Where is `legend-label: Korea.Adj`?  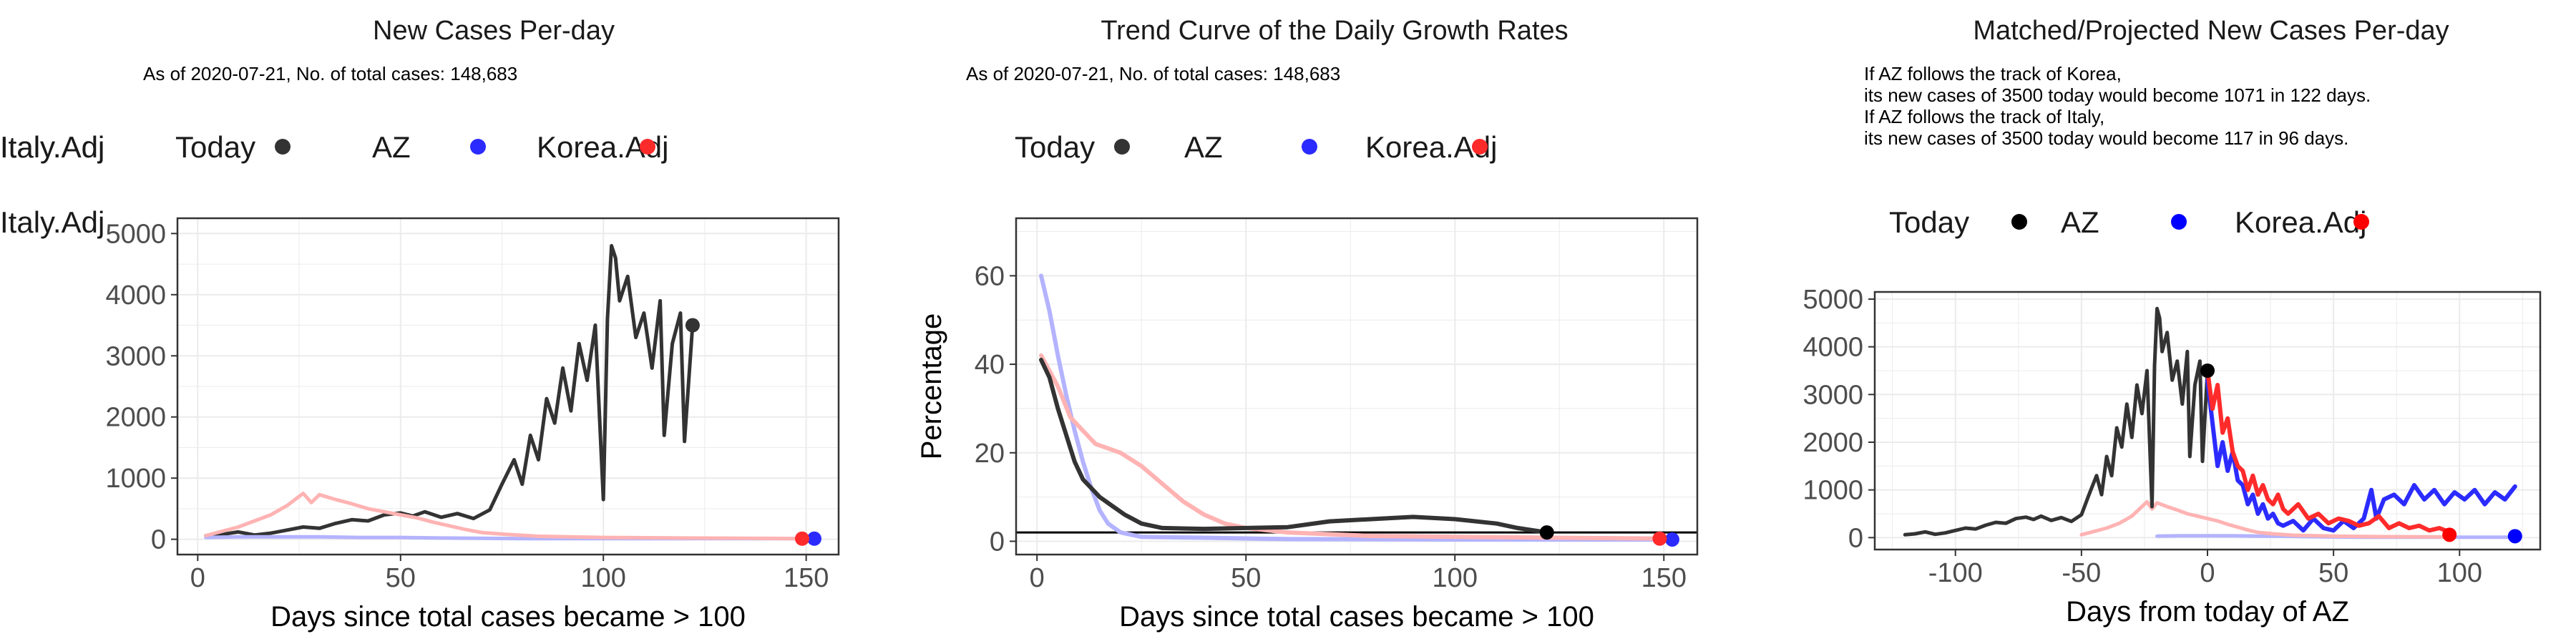 legend-label: Korea.Adj is located at coordinates (2300, 222).